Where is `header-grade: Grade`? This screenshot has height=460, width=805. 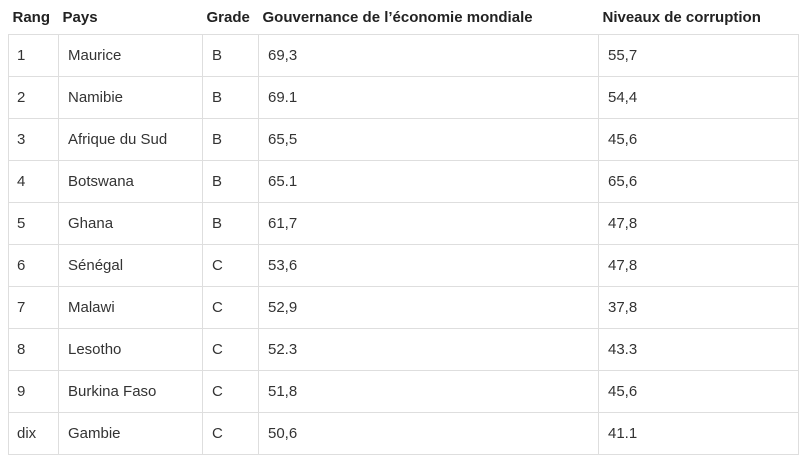 header-grade: Grade is located at coordinates (228, 17).